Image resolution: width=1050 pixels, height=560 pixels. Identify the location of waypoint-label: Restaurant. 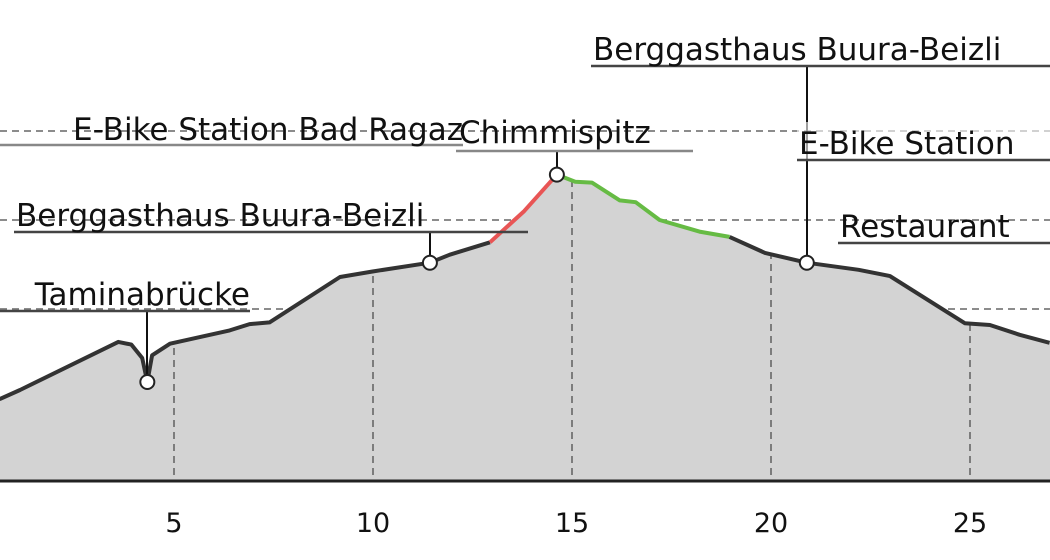
(925, 227).